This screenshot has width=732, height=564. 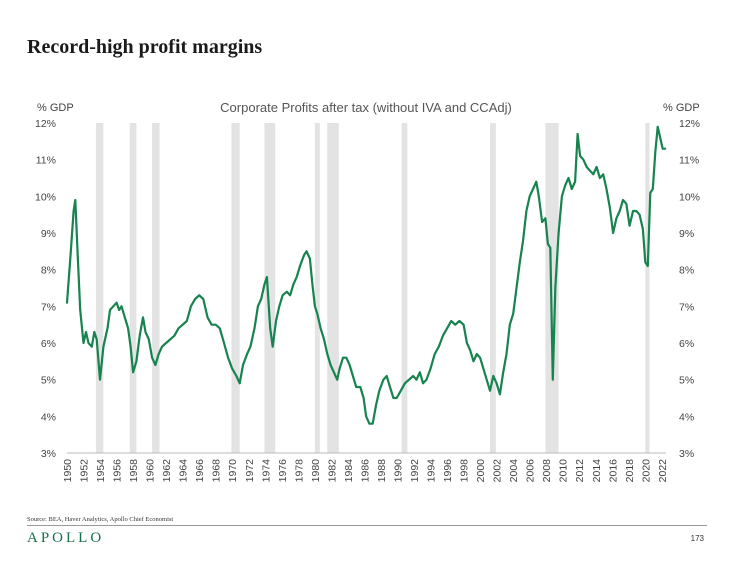 What do you see at coordinates (686, 381) in the screenshot?
I see `y-tick-label-right: 5%` at bounding box center [686, 381].